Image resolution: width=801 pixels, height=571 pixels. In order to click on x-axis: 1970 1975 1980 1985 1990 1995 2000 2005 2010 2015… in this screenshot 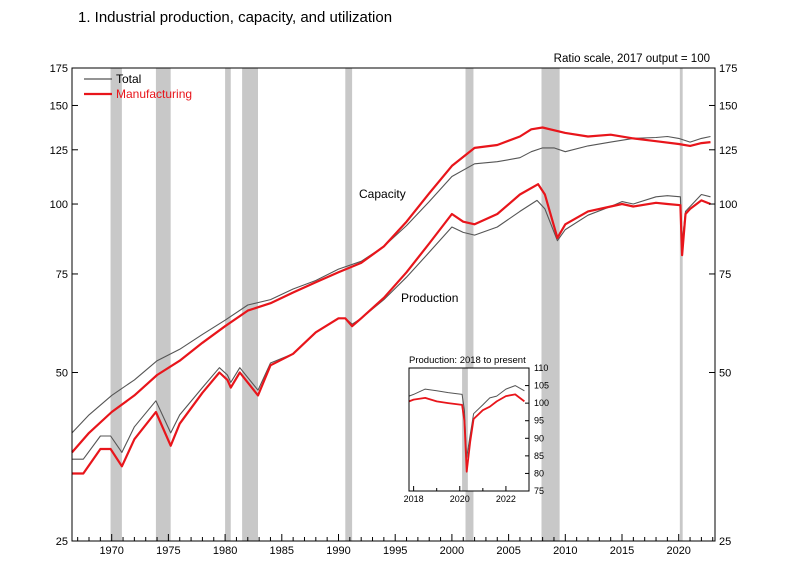, I will do `click(395, 545)`.